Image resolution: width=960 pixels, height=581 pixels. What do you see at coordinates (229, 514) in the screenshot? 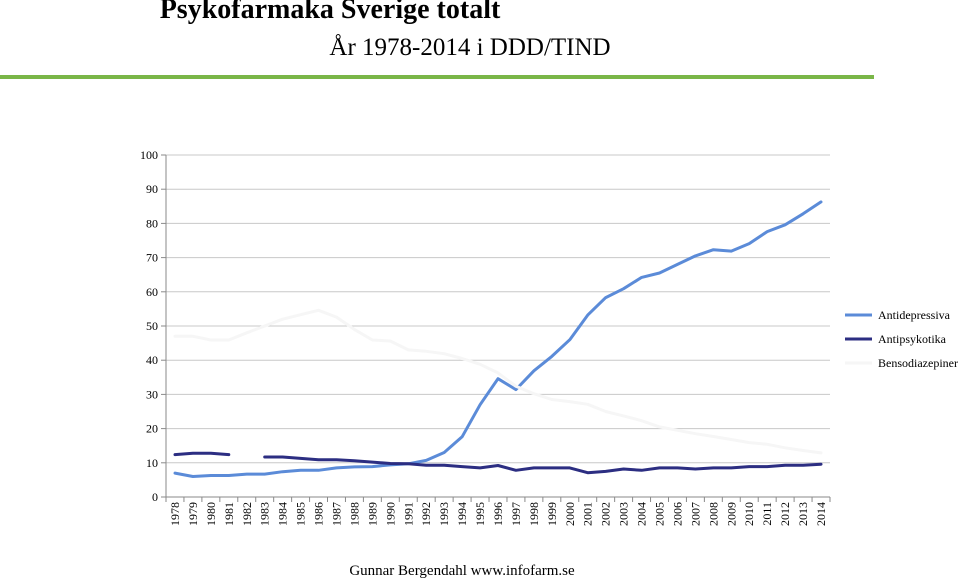
I see `x-tick-label: 1981` at bounding box center [229, 514].